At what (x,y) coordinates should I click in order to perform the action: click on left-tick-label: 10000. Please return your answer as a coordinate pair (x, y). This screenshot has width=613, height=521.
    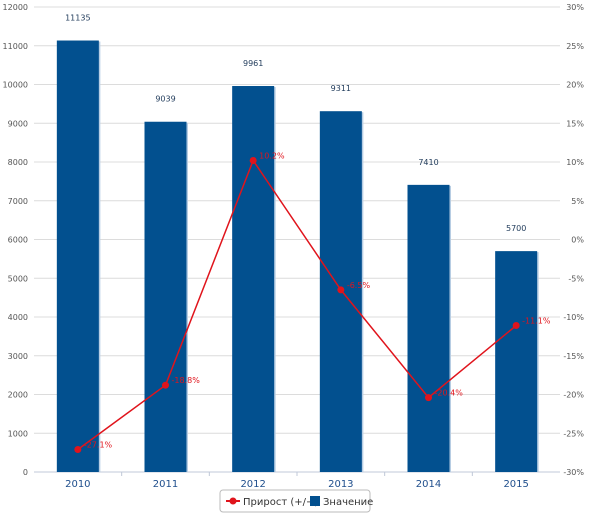
    Looking at the image, I should click on (15, 85).